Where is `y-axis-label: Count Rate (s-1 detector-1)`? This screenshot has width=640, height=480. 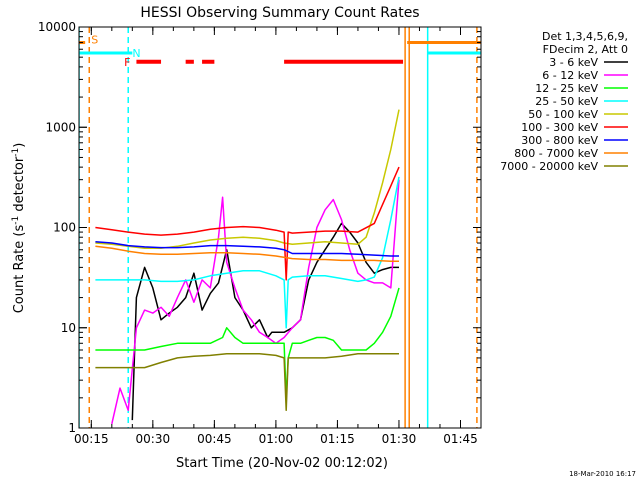
y-axis-label: Count Rate (s-1 detector-1) is located at coordinates (19, 228).